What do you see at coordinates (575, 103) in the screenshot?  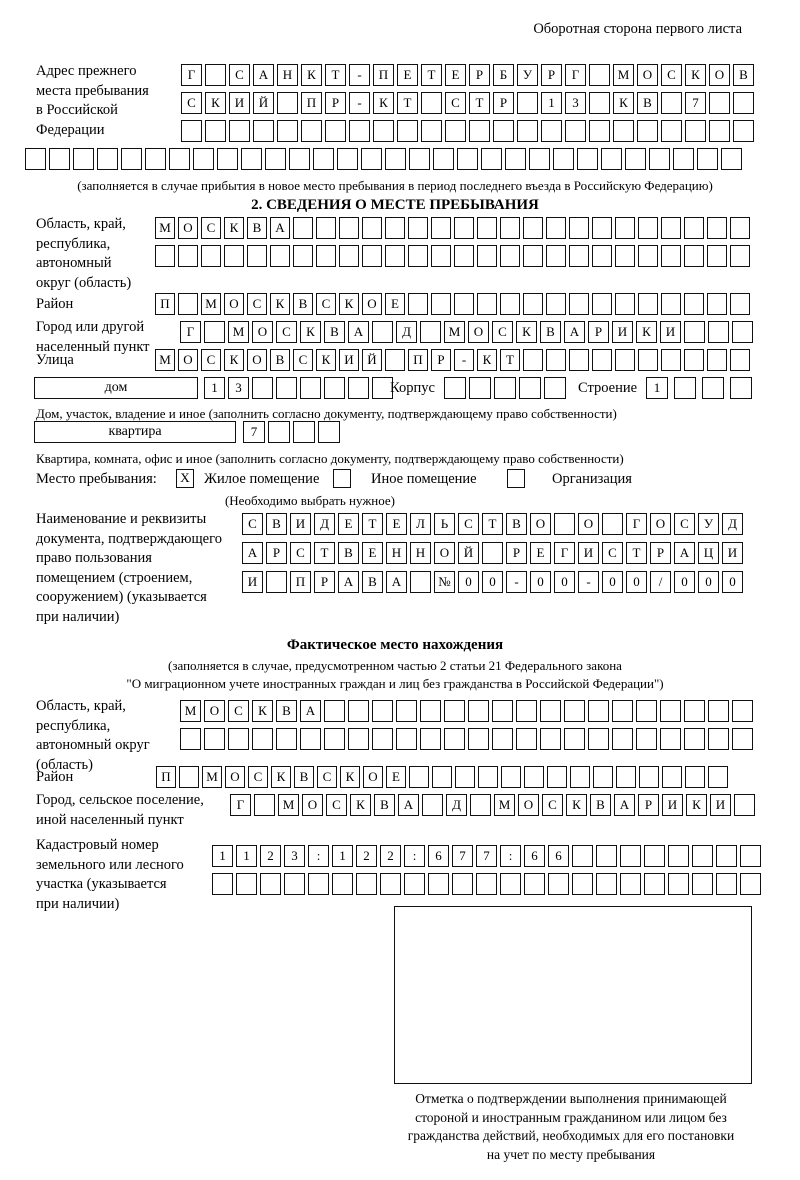 I see `char-box: 3` at bounding box center [575, 103].